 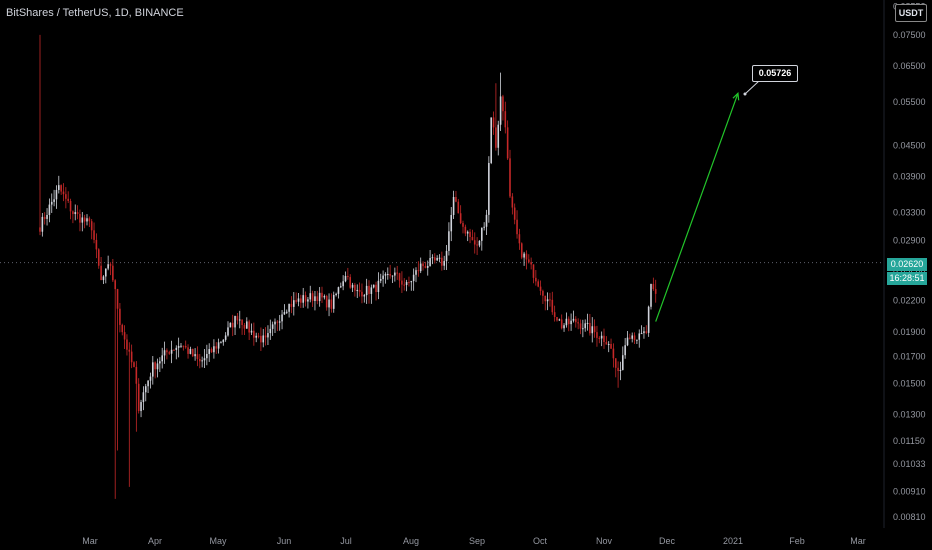 What do you see at coordinates (909, 213) in the screenshot?
I see `y-tick-label: 0.03300` at bounding box center [909, 213].